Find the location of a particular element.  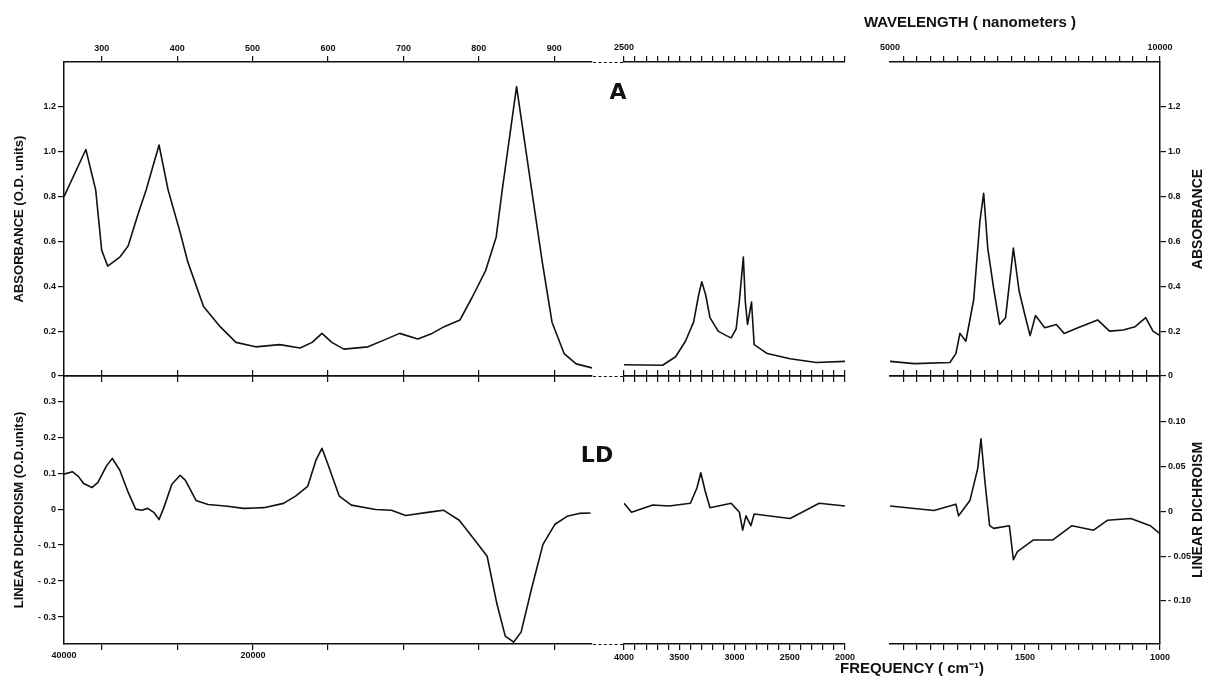

y-tick-label: - 0.2 is located at coordinates (46, 580).